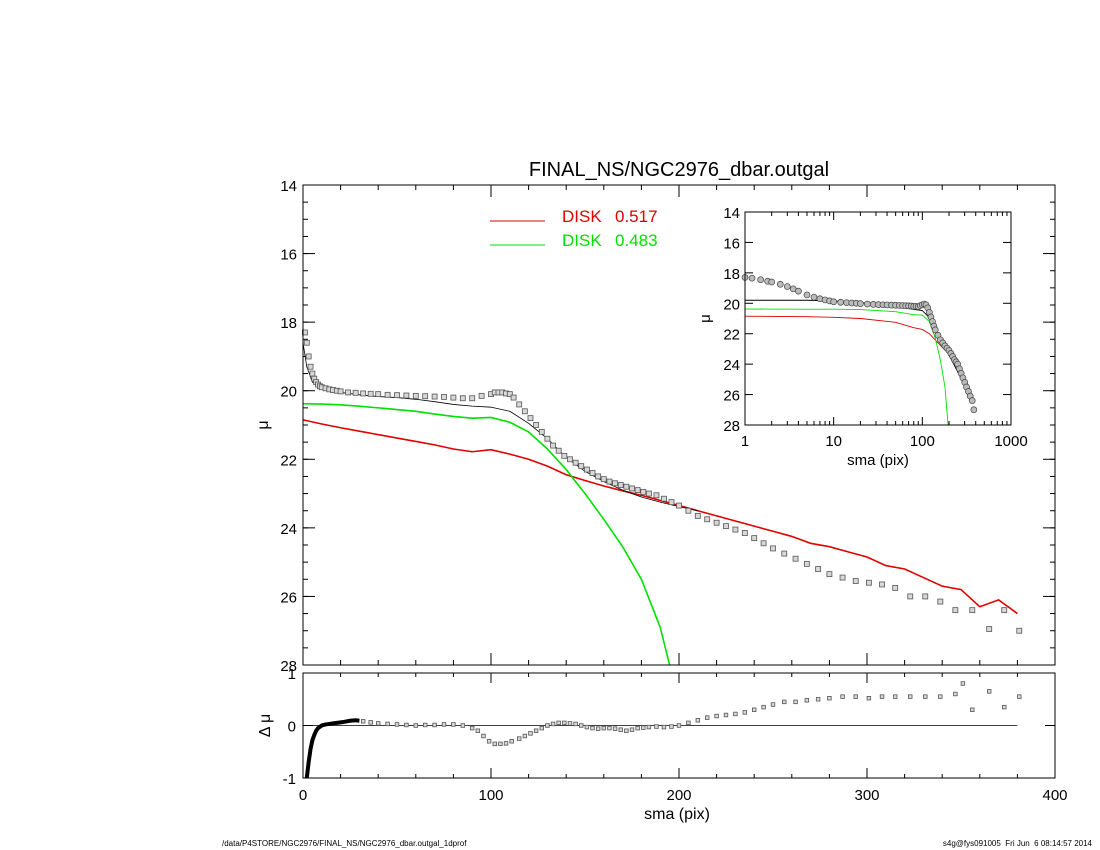 The height and width of the screenshot is (850, 1100). Describe the element at coordinates (878, 460) in the screenshot. I see `inset-x-axis-label: sma (pix)` at that location.